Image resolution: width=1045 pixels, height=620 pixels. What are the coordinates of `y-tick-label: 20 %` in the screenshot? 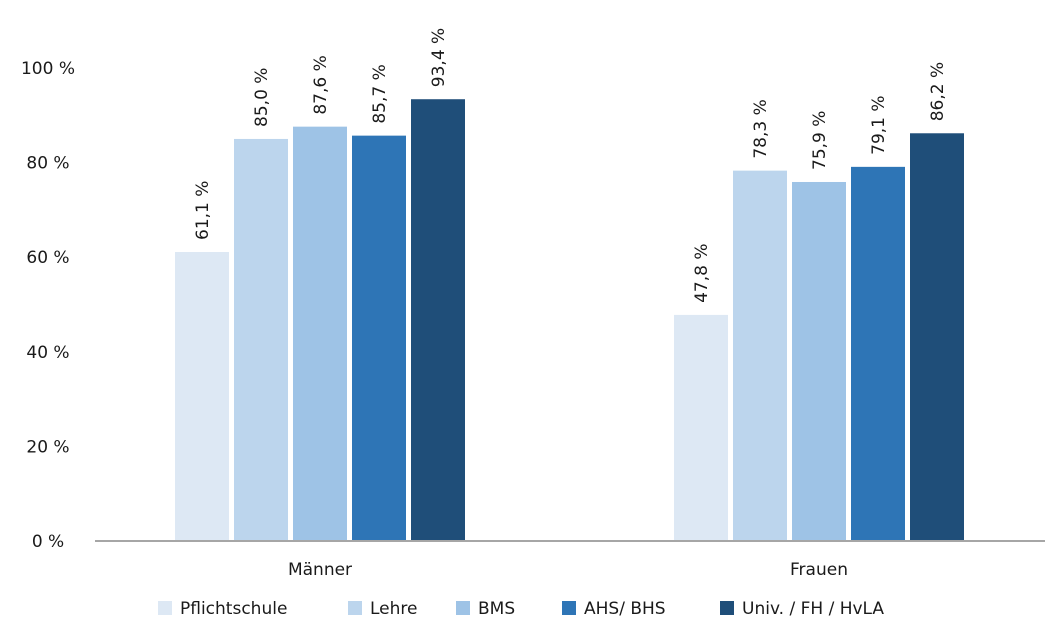 It's located at (47, 447).